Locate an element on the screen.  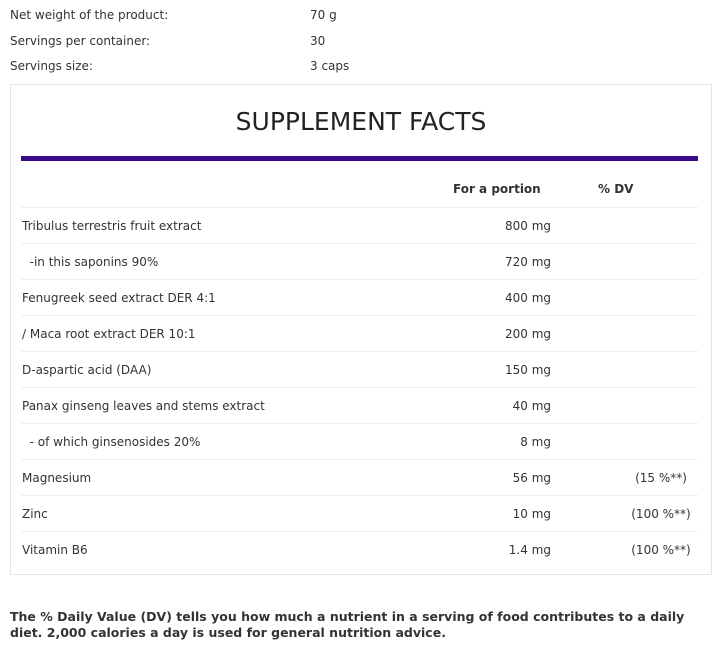
spec-row: Servings size: 3 caps is located at coordinates (179, 66).